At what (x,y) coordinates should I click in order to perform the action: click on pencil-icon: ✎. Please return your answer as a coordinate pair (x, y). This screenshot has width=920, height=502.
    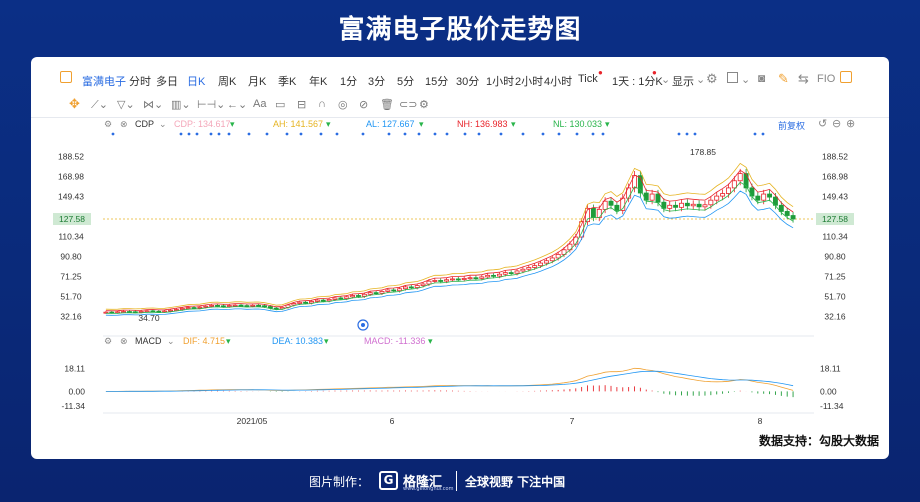
    Looking at the image, I should click on (783, 78).